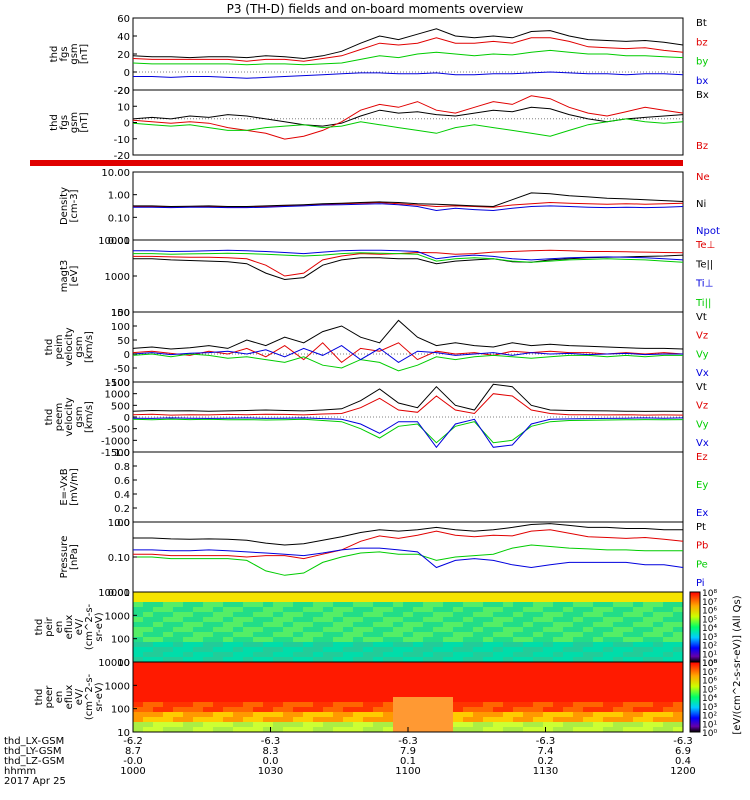 Image resolution: width=750 pixels, height=800 pixels. I want to click on y-tick-label: 0.8, so click(122, 467).